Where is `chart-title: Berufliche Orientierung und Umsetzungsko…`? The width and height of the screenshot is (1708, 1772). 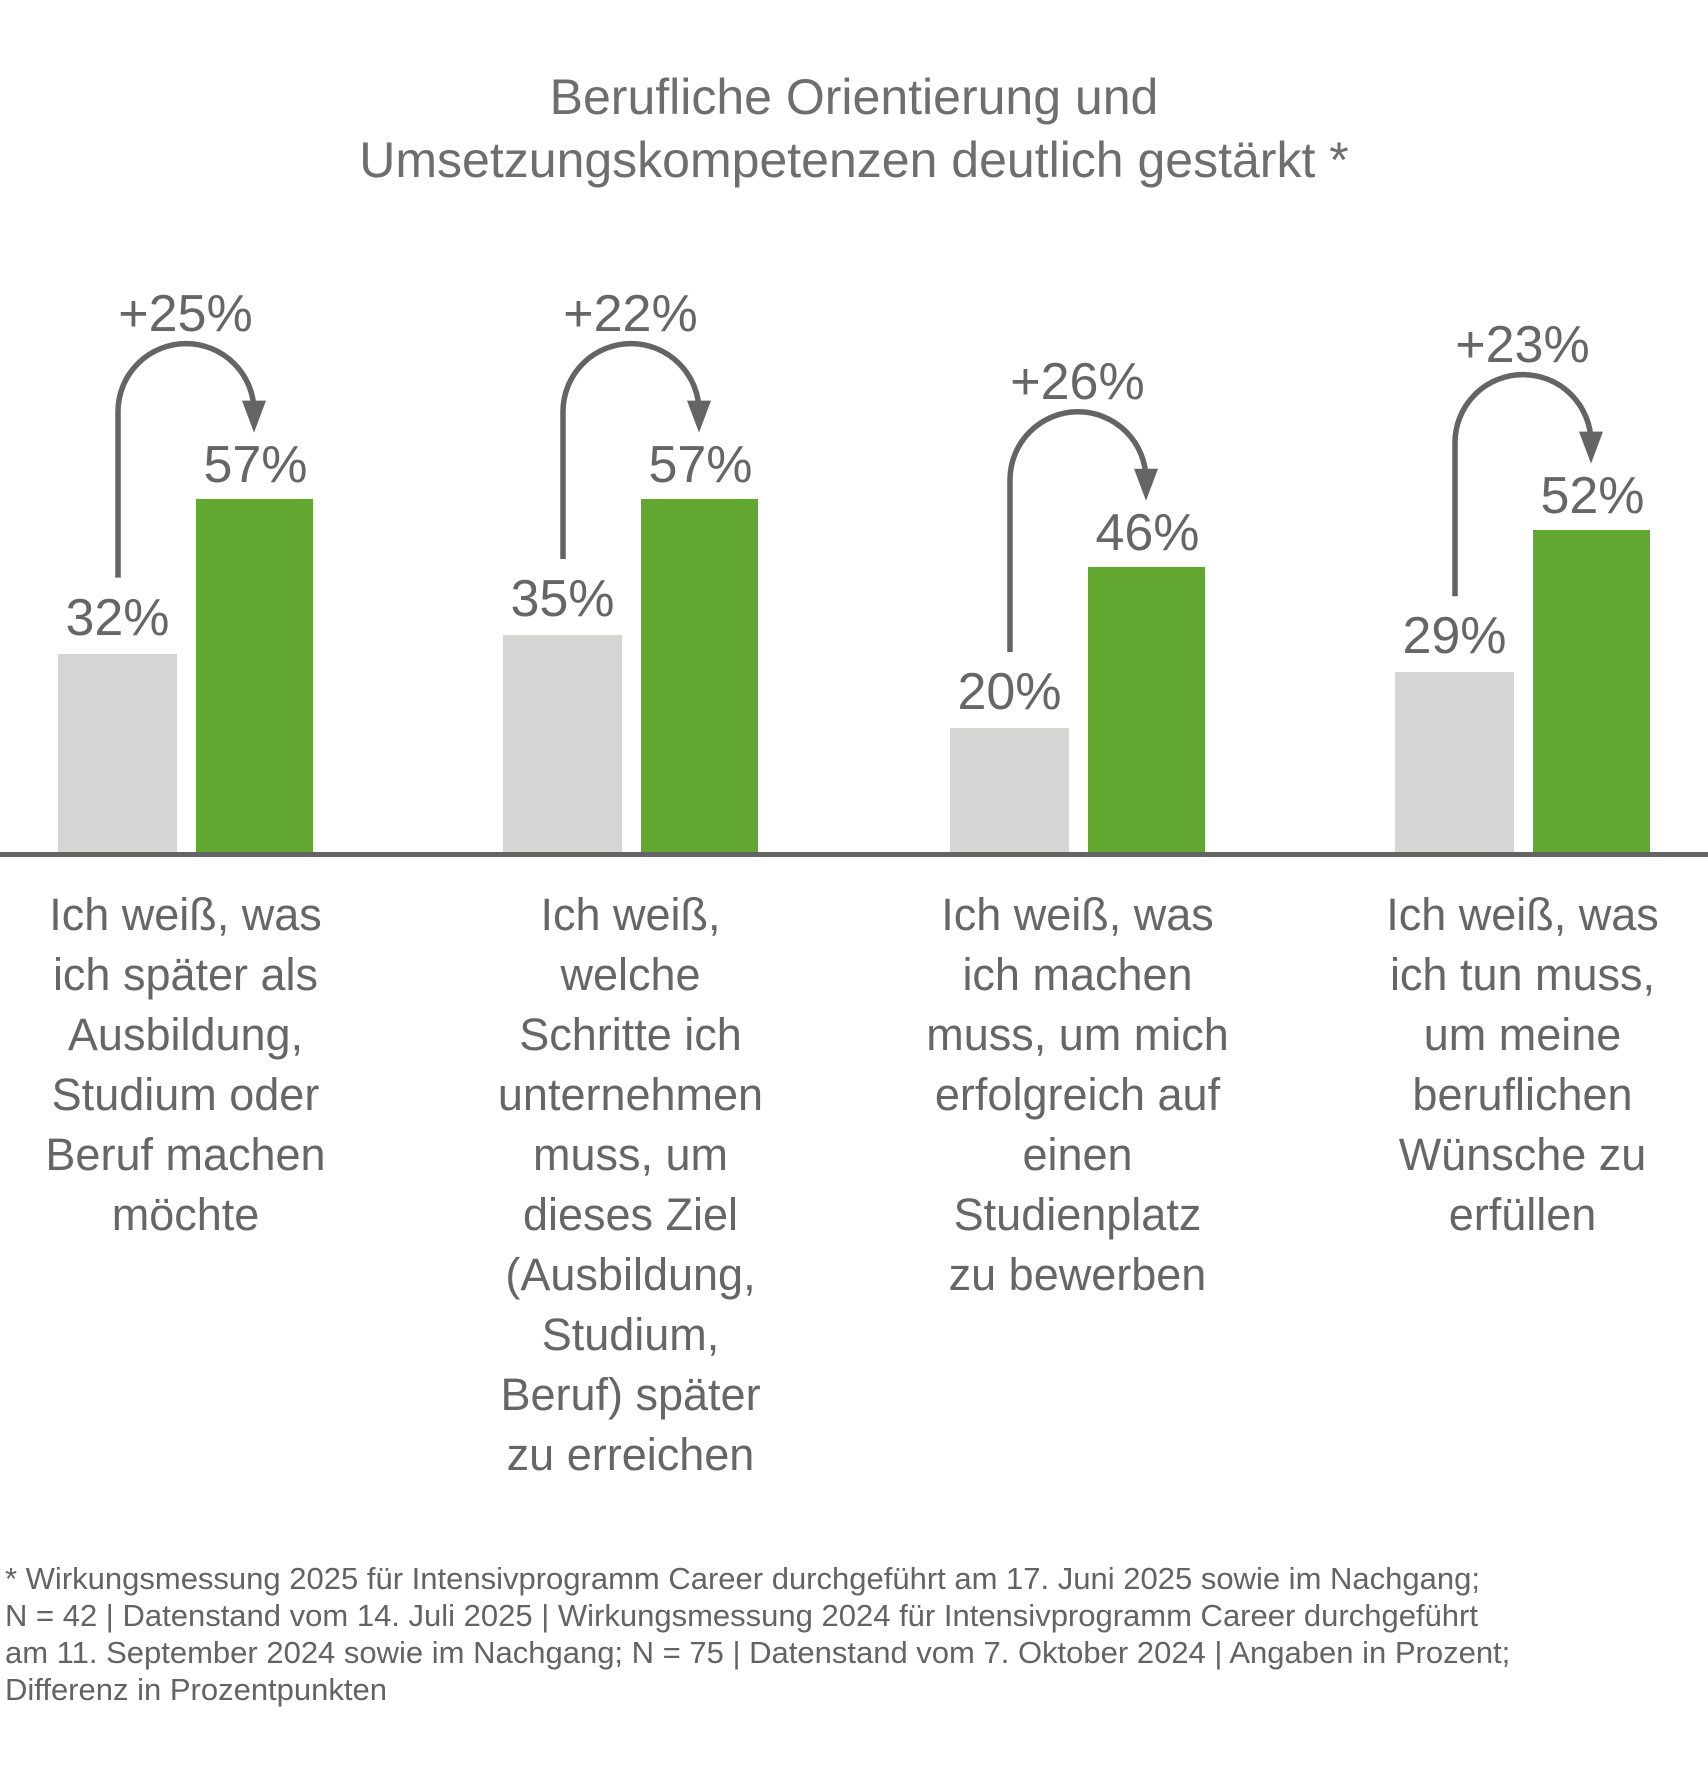
chart-title: Berufliche Orientierung und Umsetzungsko… is located at coordinates (854, 128).